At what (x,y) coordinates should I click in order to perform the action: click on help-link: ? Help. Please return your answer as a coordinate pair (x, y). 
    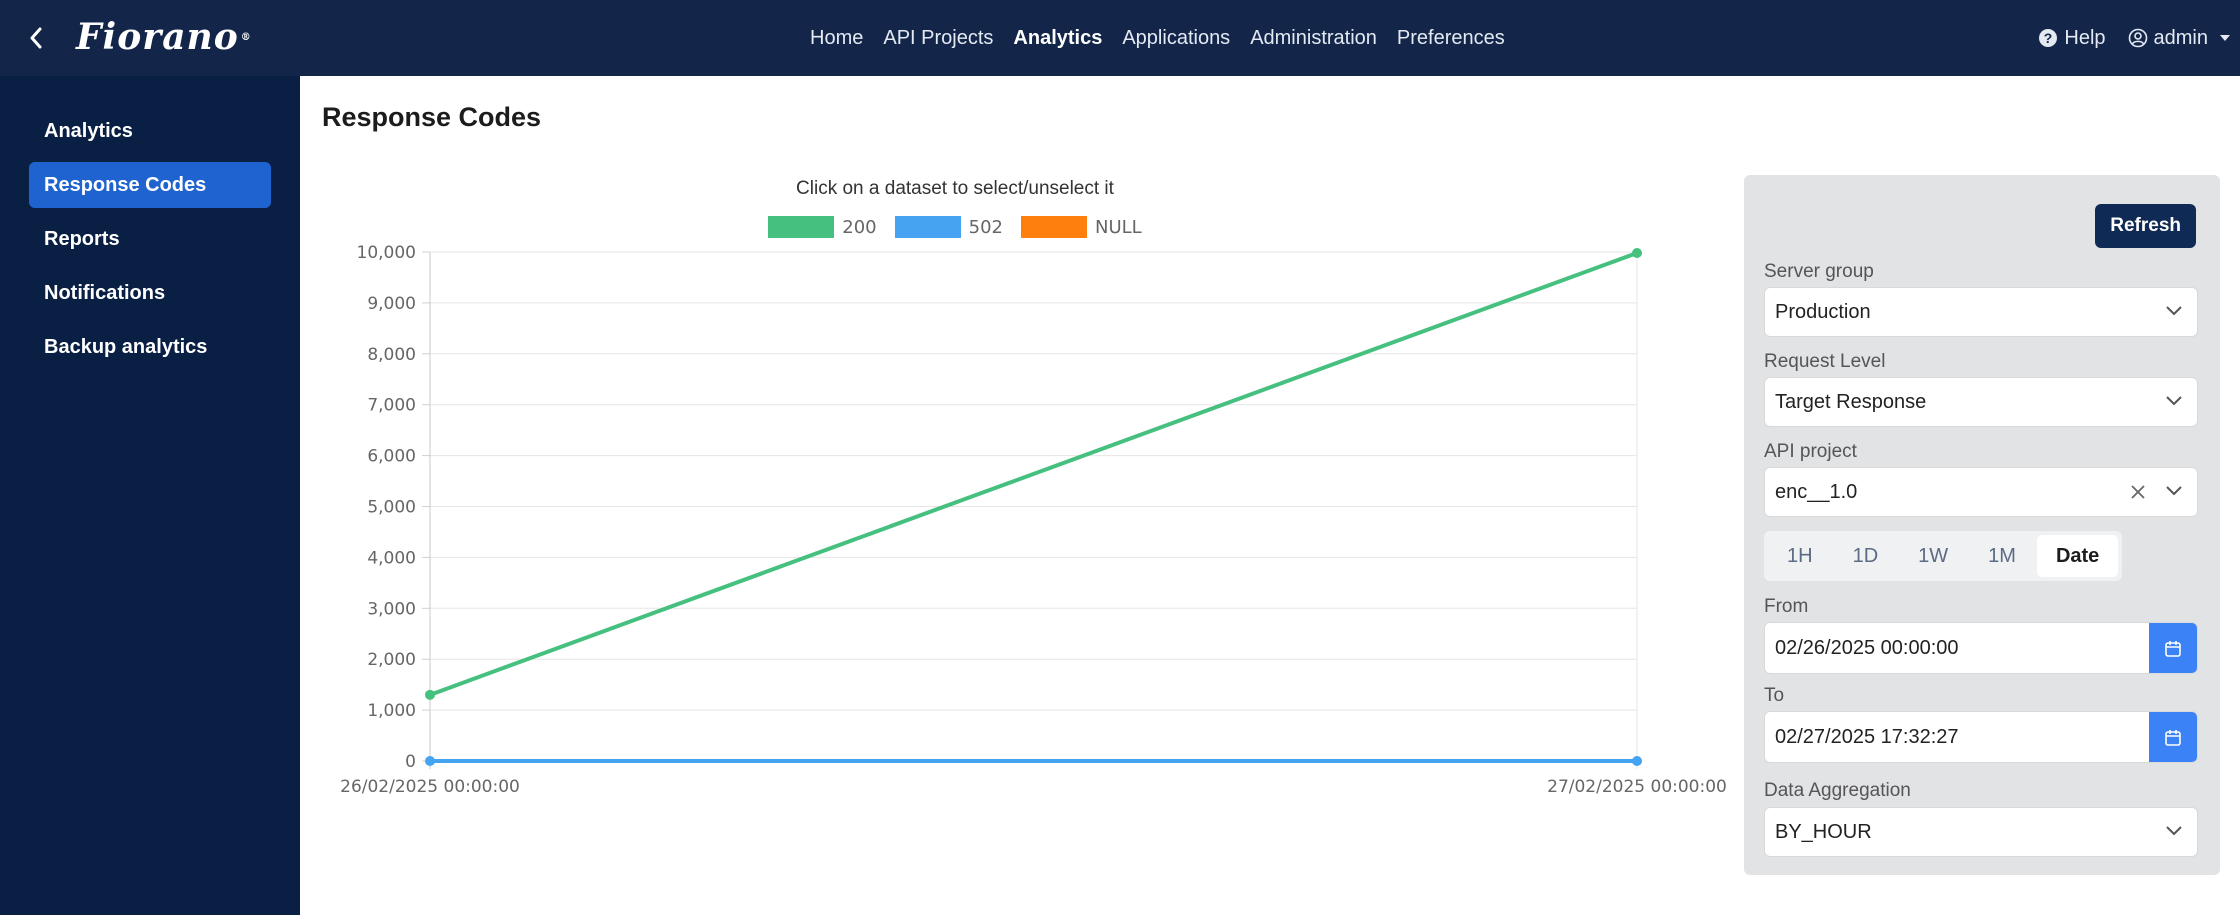
    Looking at the image, I should click on (2072, 38).